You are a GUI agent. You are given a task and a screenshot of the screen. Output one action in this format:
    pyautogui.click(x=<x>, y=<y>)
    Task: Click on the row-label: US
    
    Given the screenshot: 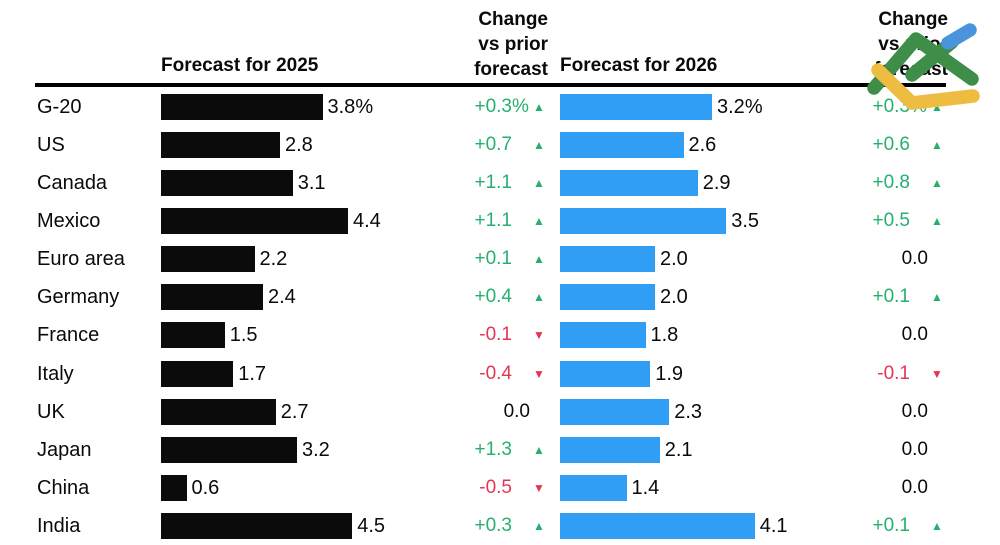 What is the action you would take?
    pyautogui.click(x=51, y=145)
    